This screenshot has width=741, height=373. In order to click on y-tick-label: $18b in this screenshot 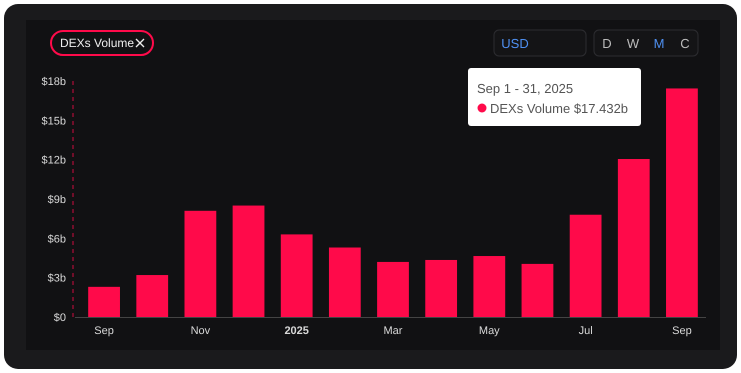, I will do `click(54, 82)`.